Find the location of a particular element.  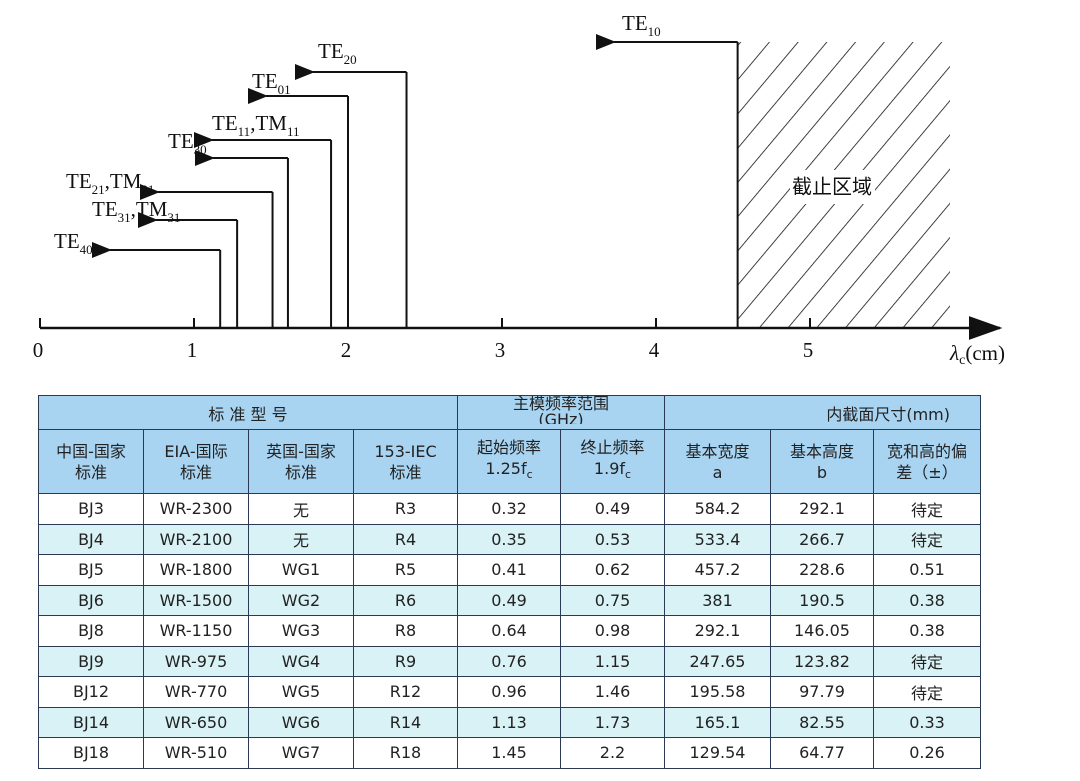

mode-sub: 10 is located at coordinates (654, 31).